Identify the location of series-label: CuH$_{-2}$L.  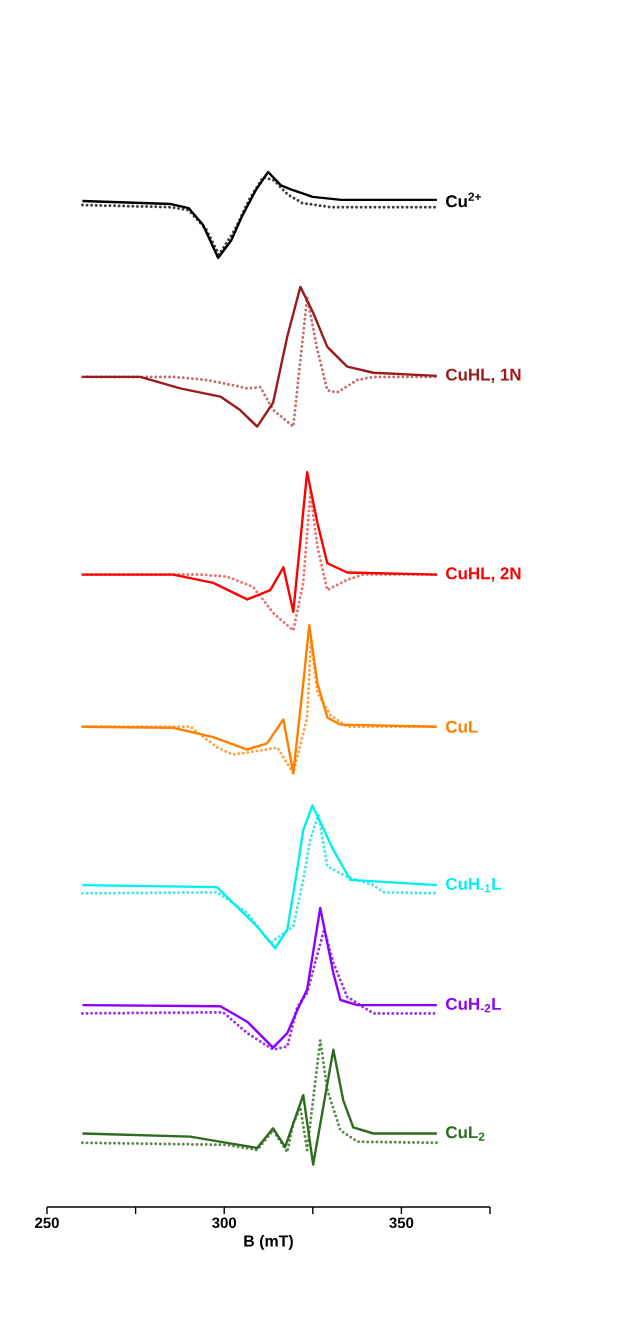
(474, 1005).